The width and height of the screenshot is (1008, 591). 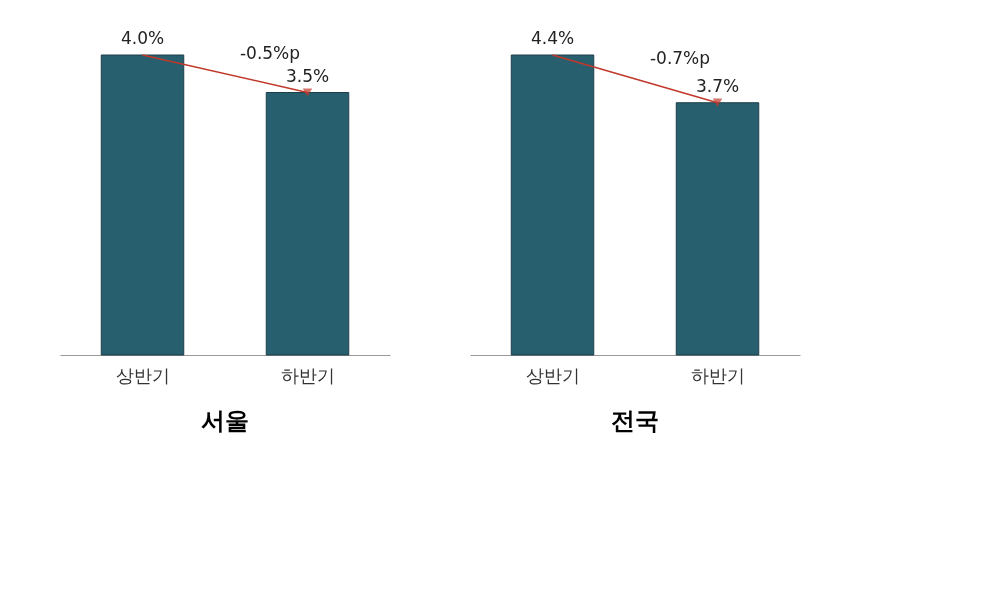 I want to click on text: 전국, so click(x=635, y=421).